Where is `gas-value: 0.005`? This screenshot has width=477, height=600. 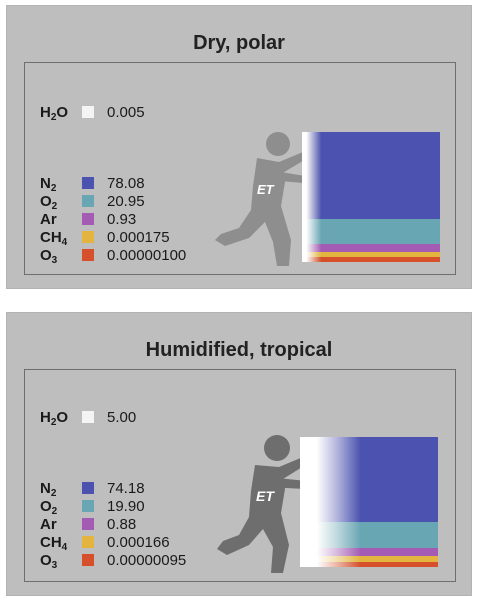
gas-value: 0.005 is located at coordinates (126, 112).